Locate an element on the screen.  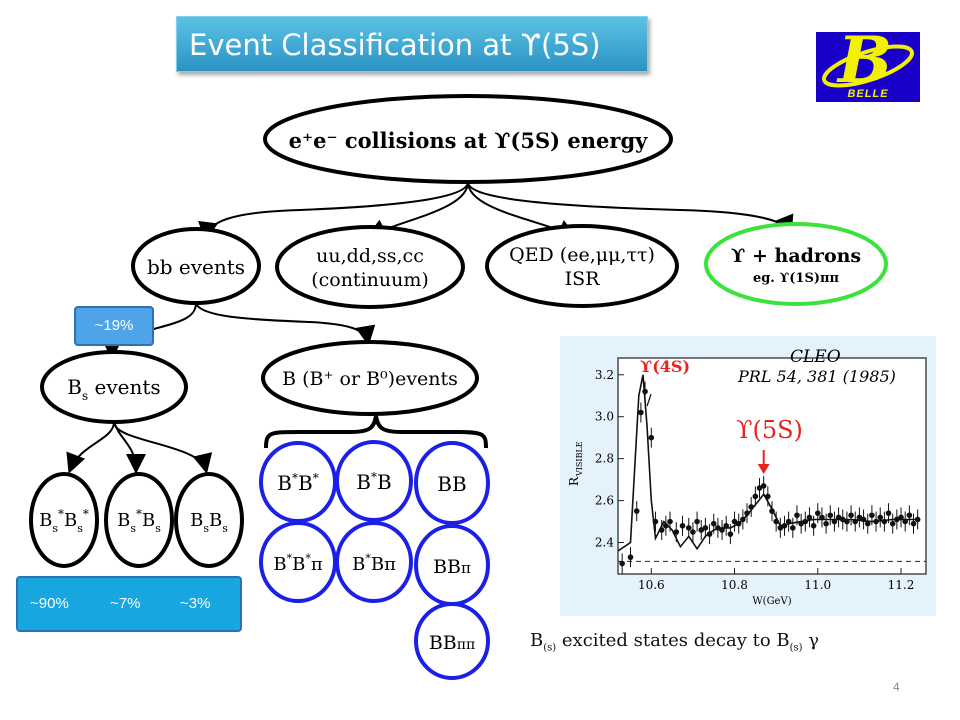
reference-label: PRL 54, 381 (1985) is located at coordinates (816, 376).